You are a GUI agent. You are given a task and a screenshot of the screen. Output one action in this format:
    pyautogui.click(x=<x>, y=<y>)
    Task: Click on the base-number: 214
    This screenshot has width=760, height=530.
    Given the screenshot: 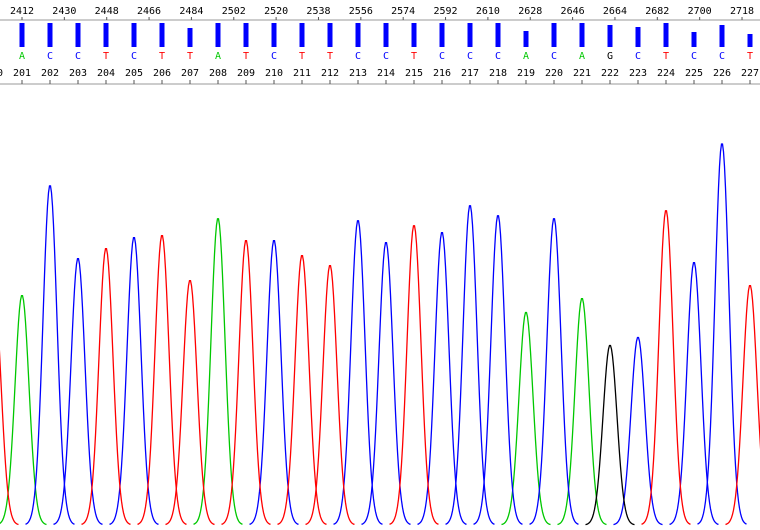 What is the action you would take?
    pyautogui.click(x=386, y=73)
    